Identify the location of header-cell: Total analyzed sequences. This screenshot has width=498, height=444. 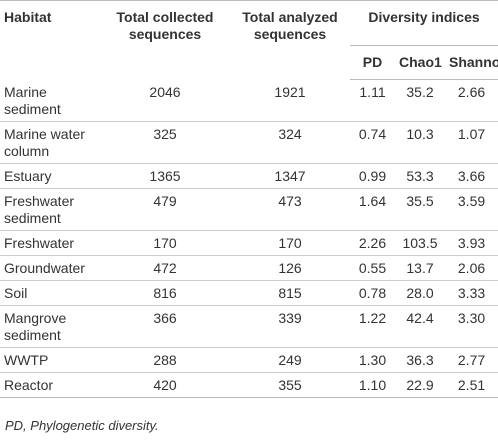
(290, 40).